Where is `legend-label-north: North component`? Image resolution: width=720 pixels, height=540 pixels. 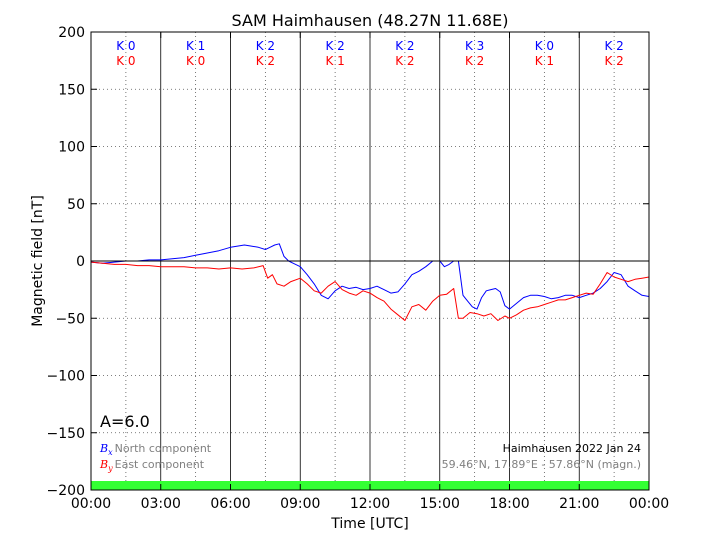 legend-label-north: North component is located at coordinates (163, 448).